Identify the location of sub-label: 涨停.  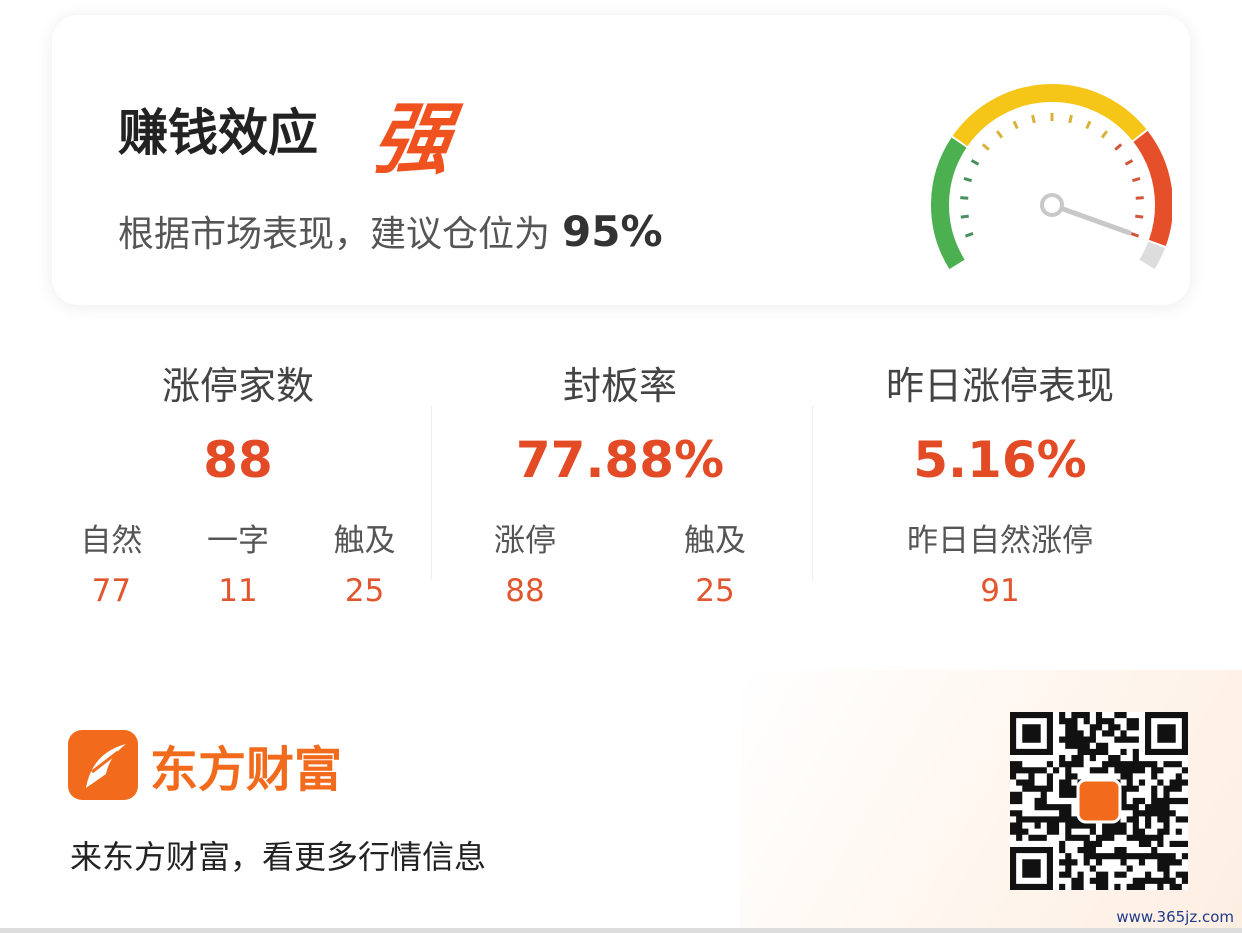
(525, 541).